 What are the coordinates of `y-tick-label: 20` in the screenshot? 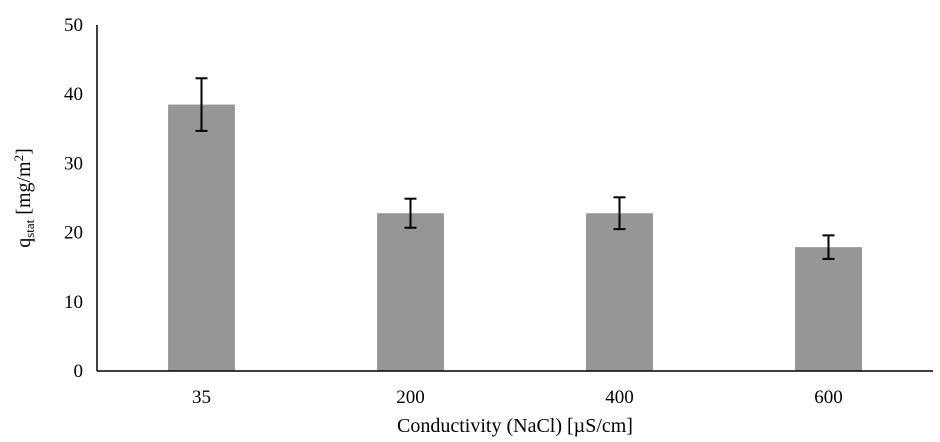 It's located at (73, 233).